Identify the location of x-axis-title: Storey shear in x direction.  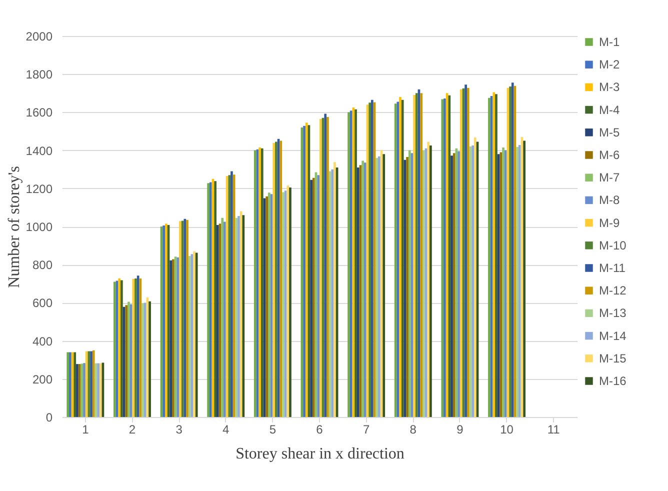
(320, 454).